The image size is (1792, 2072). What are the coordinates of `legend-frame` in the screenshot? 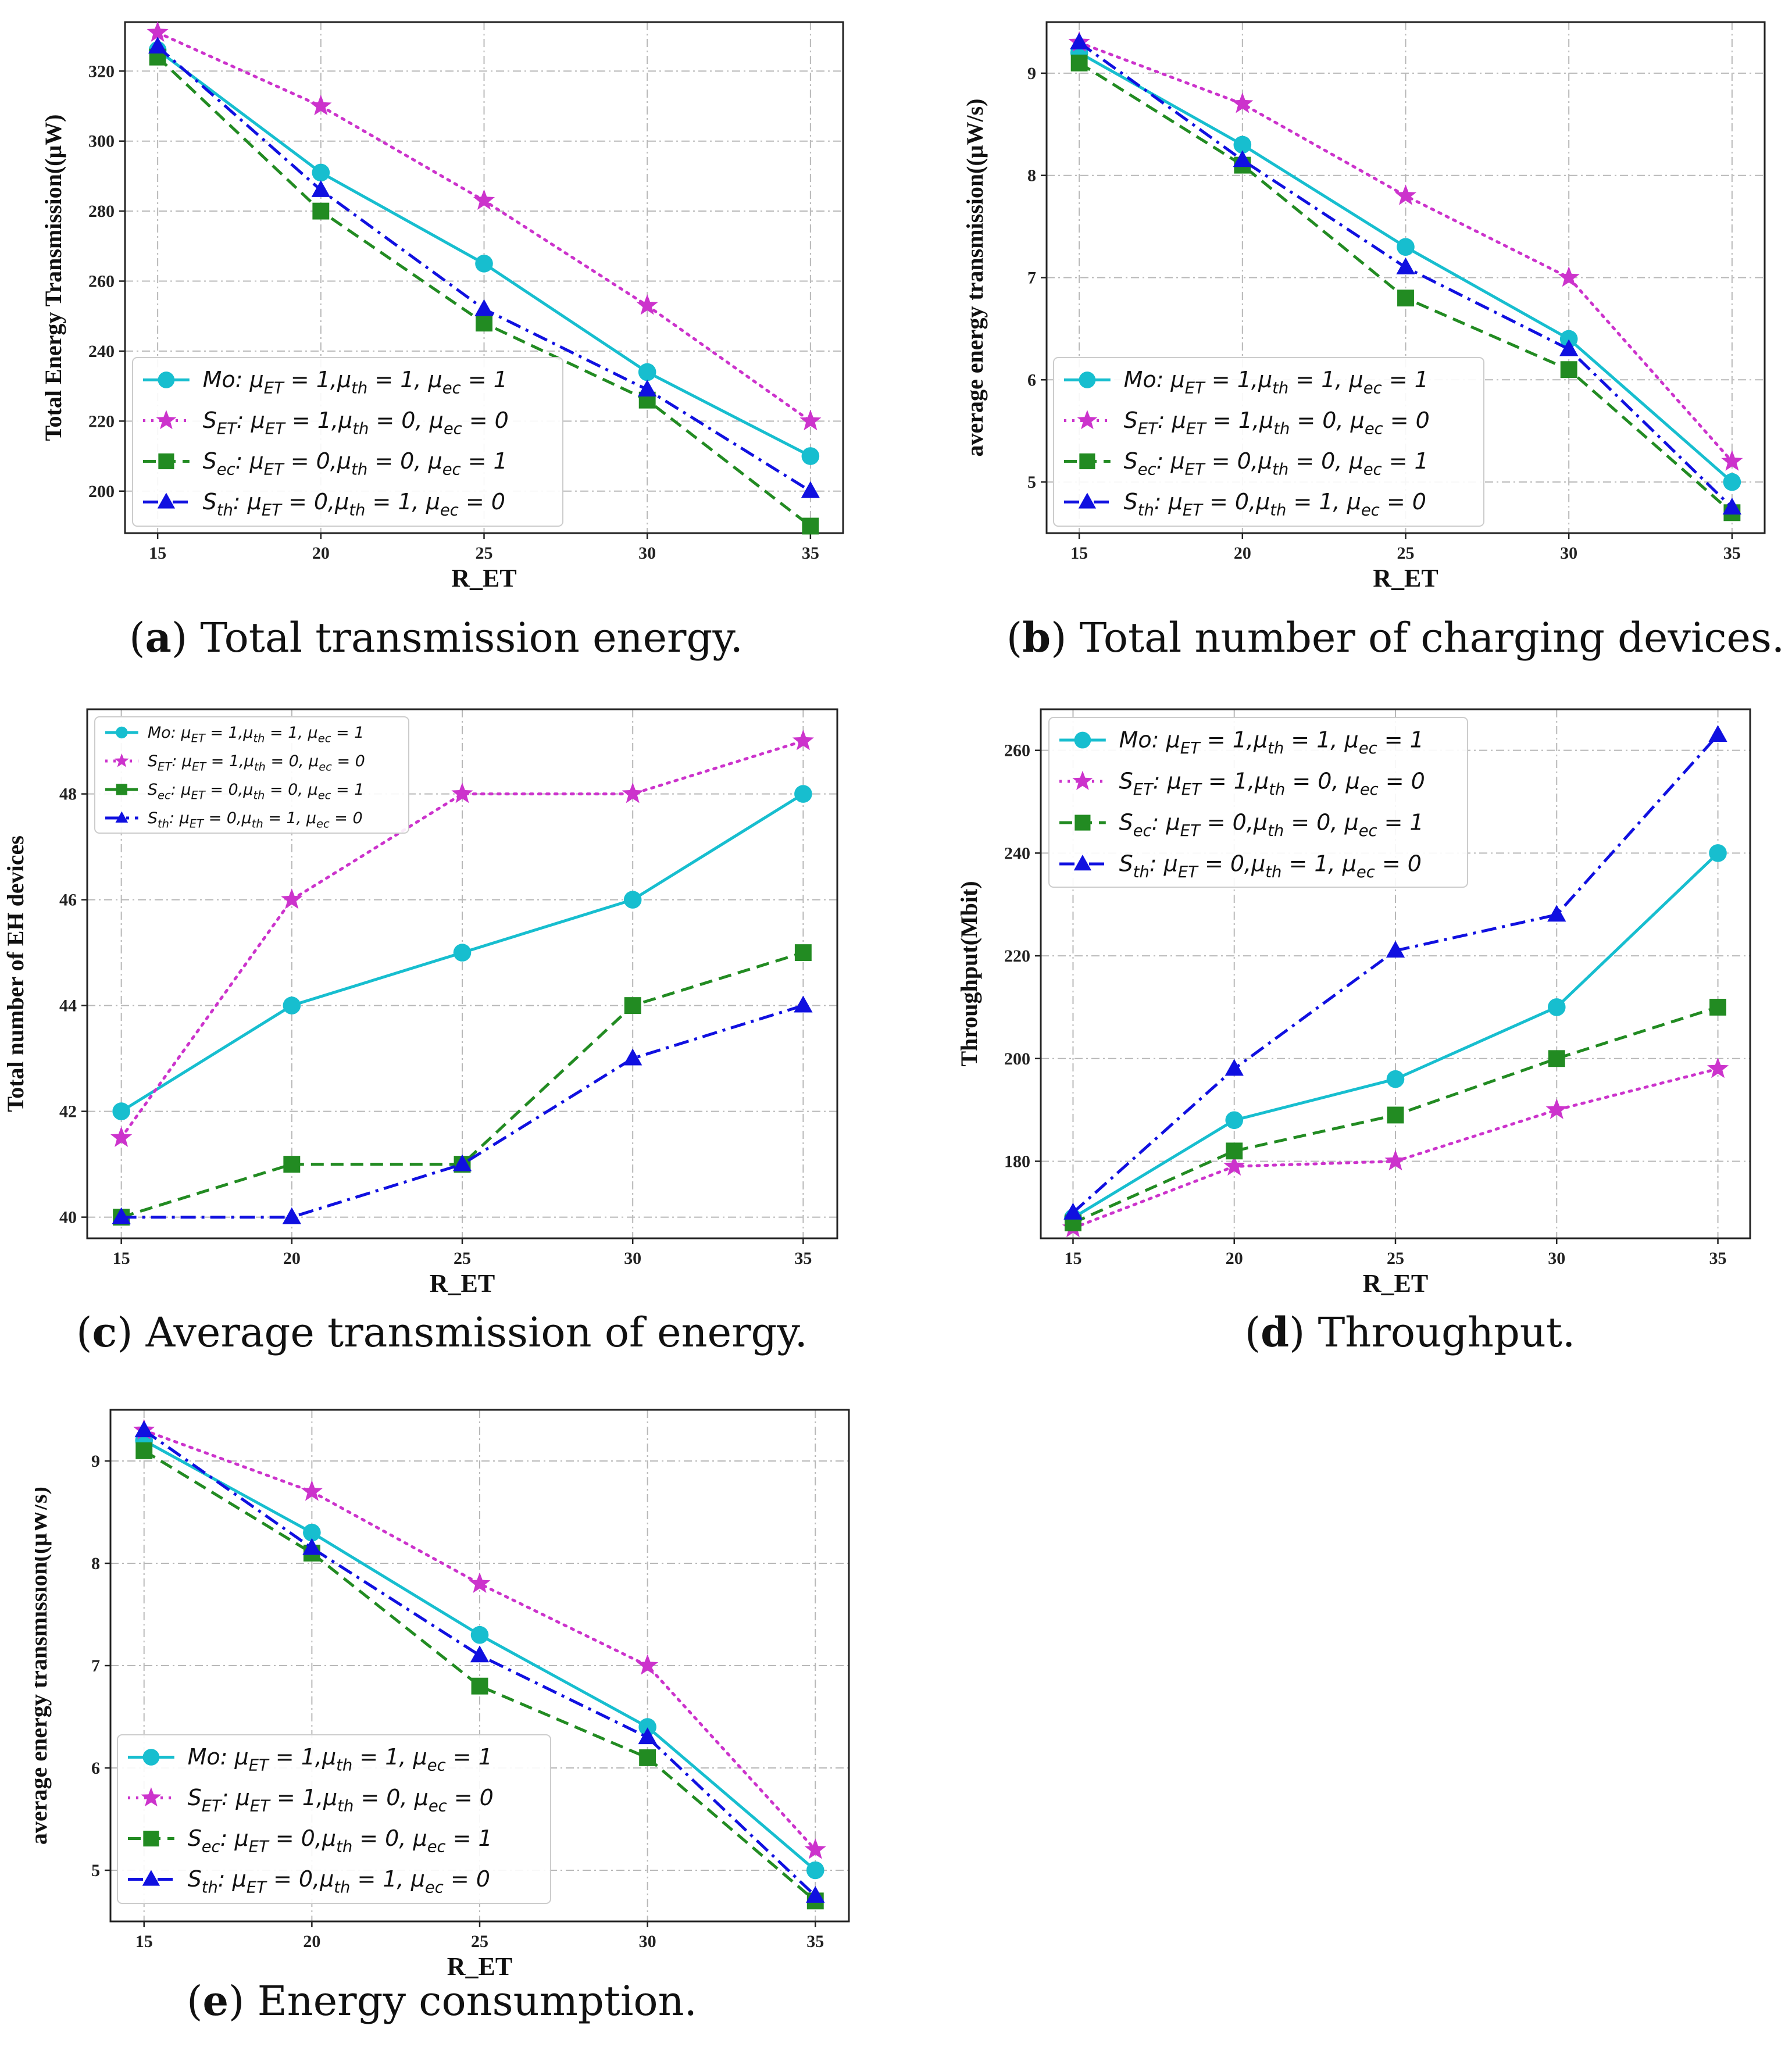 It's located at (252, 775).